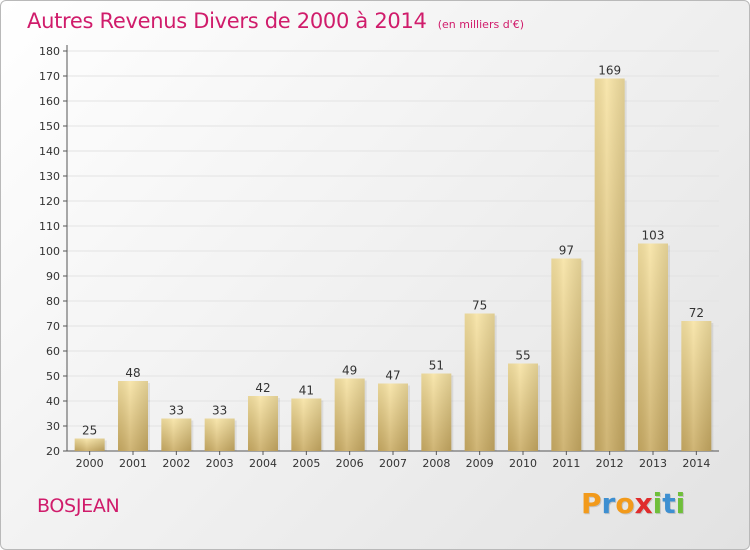 This screenshot has height=550, width=750. I want to click on y-tick-label: 130, so click(49, 176).